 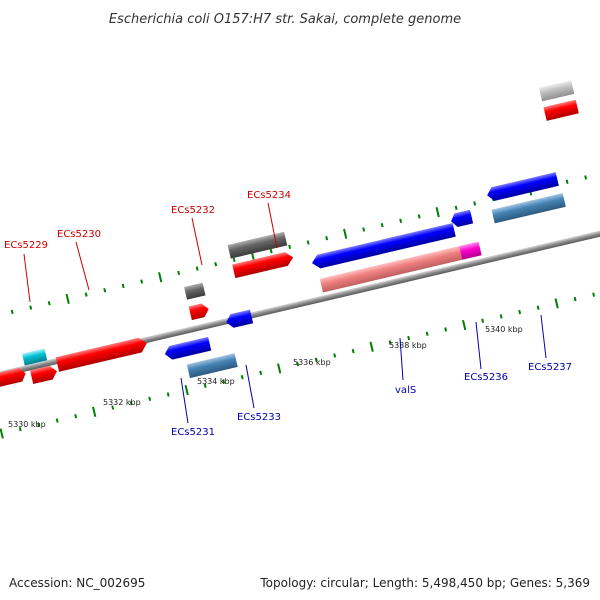 What do you see at coordinates (101, 354) in the screenshot?
I see `feature-ecs5230-cds` at bounding box center [101, 354].